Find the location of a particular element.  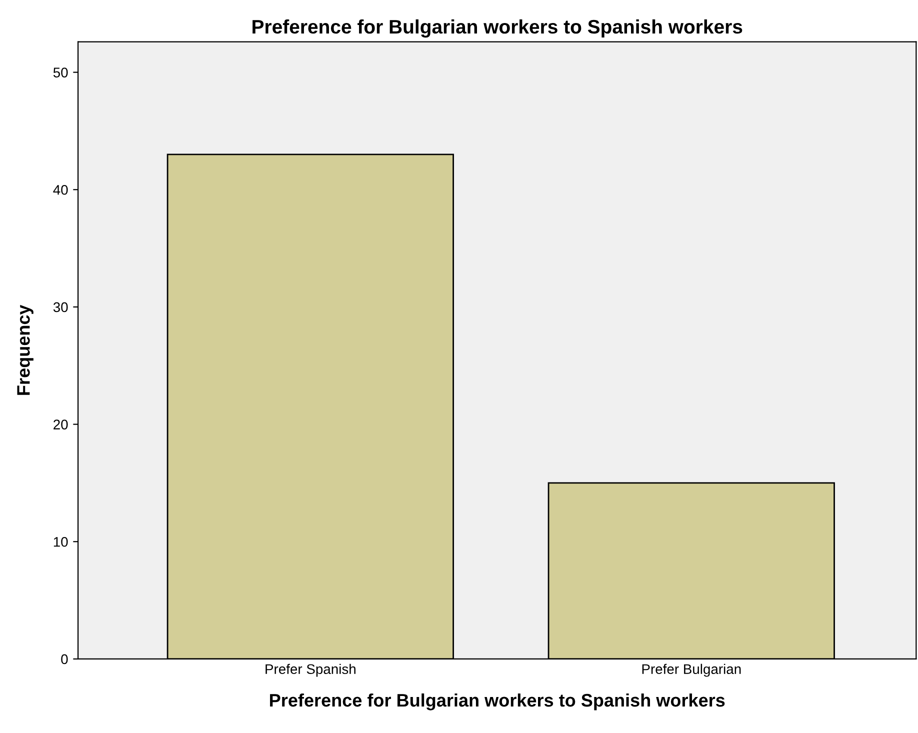

y-tick-label: 30 is located at coordinates (60, 307).